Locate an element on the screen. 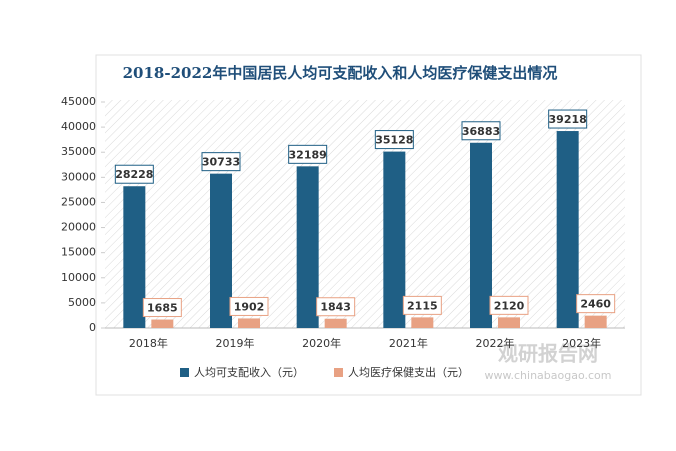 This screenshot has width=676, height=451. x-tick-label: 2020年 is located at coordinates (321, 343).